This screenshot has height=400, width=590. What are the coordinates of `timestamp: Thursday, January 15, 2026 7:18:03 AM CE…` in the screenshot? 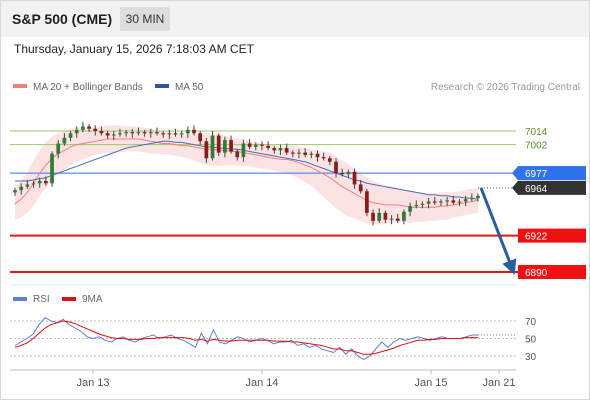 It's located at (134, 49).